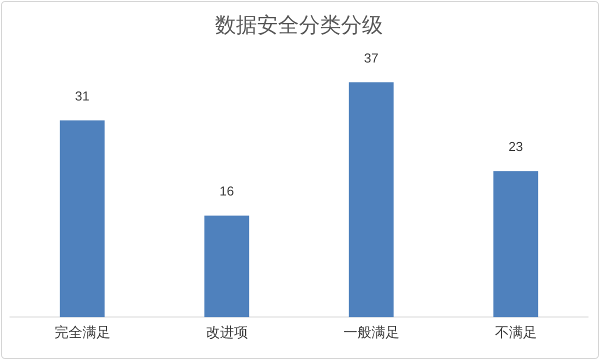  I want to click on chart-title: 数据安全分类分级, so click(299, 25).